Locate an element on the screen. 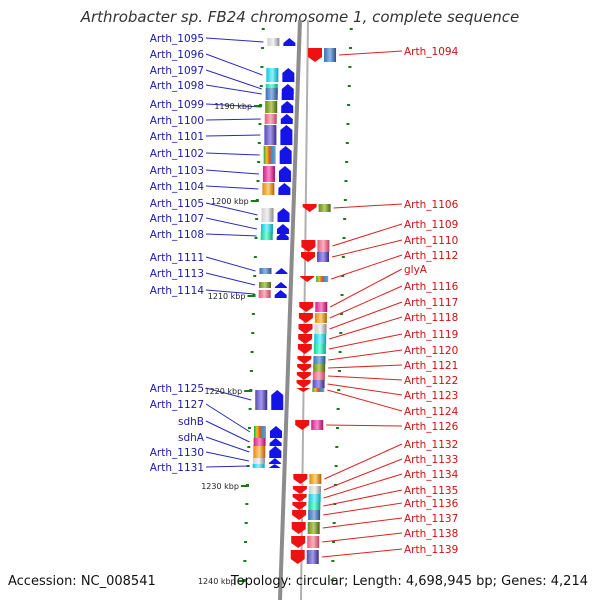 The height and width of the screenshot is (600, 600). reverse-gene-label: Arth_1139 is located at coordinates (431, 550).